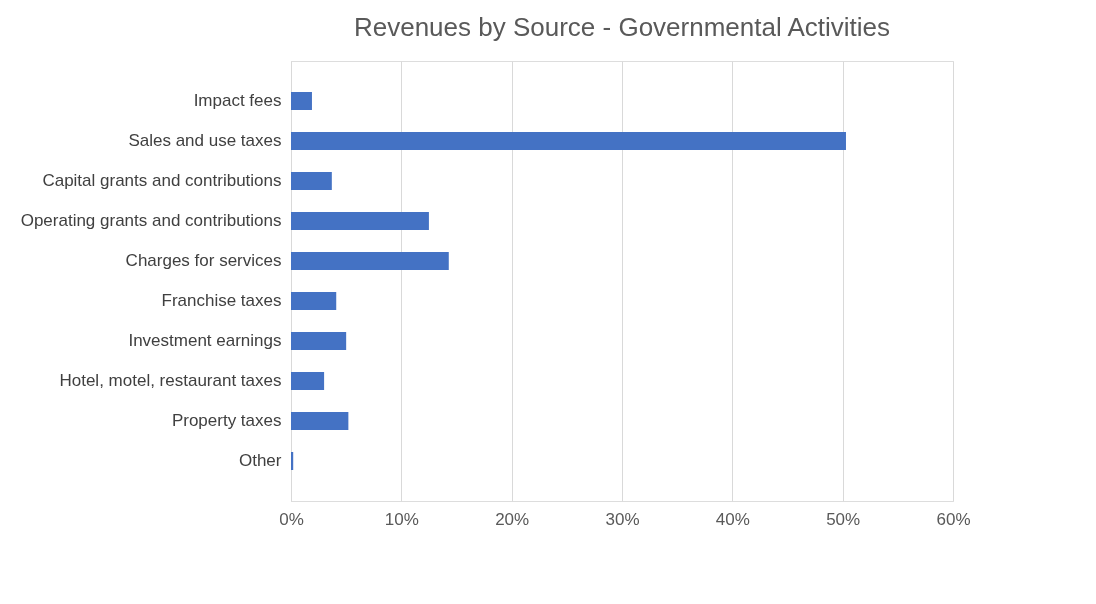 This screenshot has width=1096, height=604. What do you see at coordinates (162, 180) in the screenshot?
I see `y-tick-label: Capital grants and contributions` at bounding box center [162, 180].